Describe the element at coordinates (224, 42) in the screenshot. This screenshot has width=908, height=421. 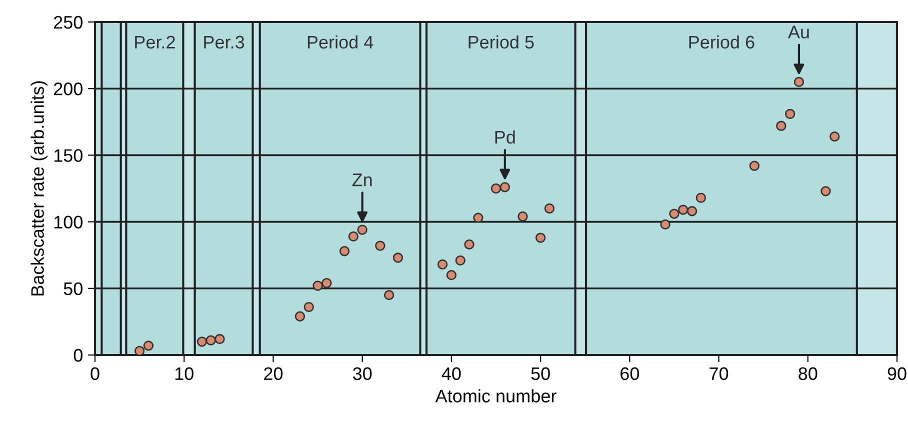
I see `band-label: Per.3` at that location.